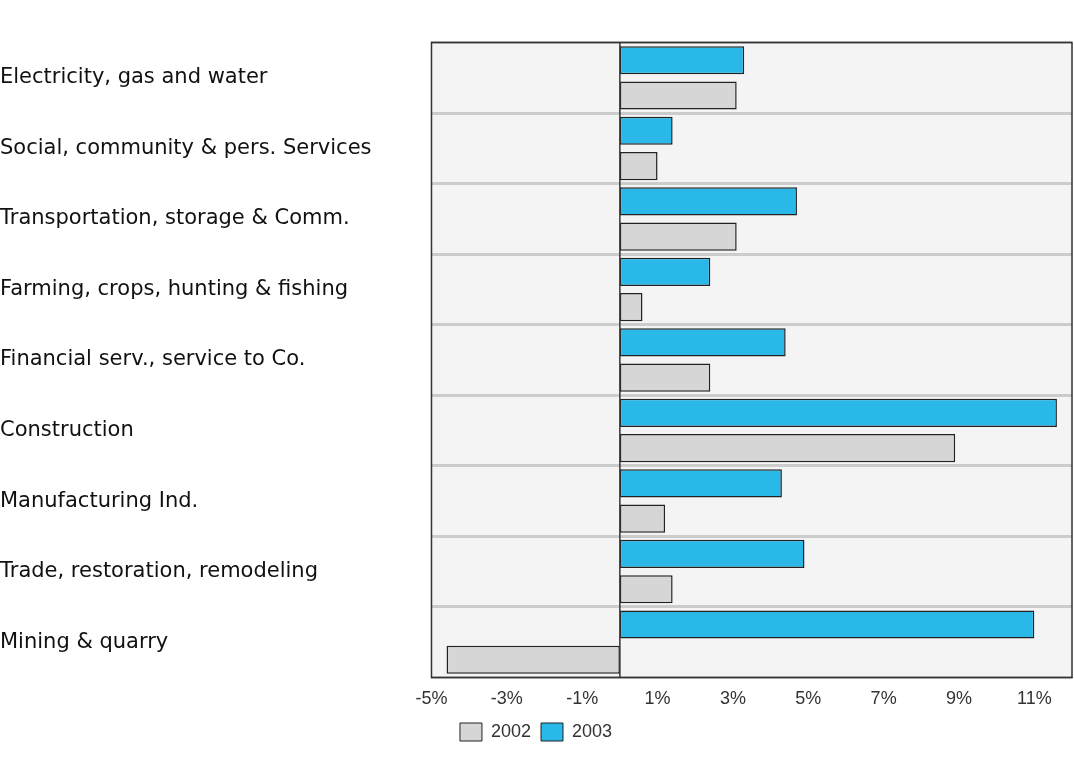 This screenshot has height=757, width=1074. Describe the element at coordinates (174, 287) in the screenshot. I see `y-tick-label: Farming, crops, hunting & fishing` at that location.